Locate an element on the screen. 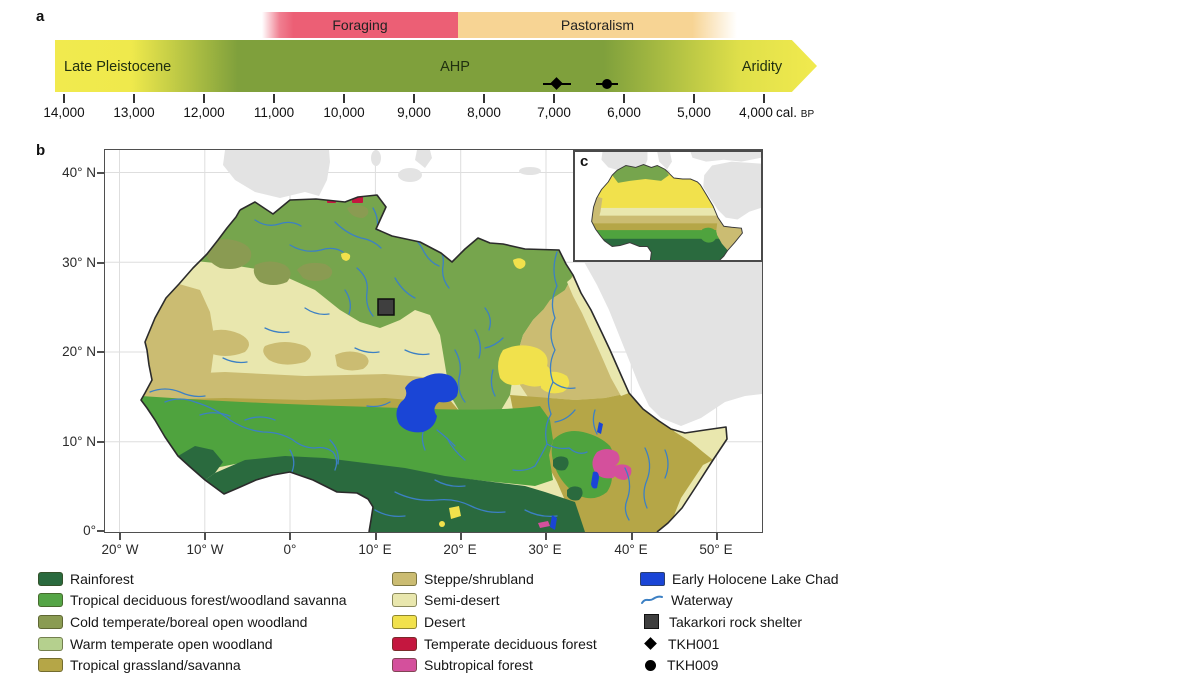 The width and height of the screenshot is (1200, 675). legend-item-takarkori: Takarkori rock shelter is located at coordinates (739, 622).